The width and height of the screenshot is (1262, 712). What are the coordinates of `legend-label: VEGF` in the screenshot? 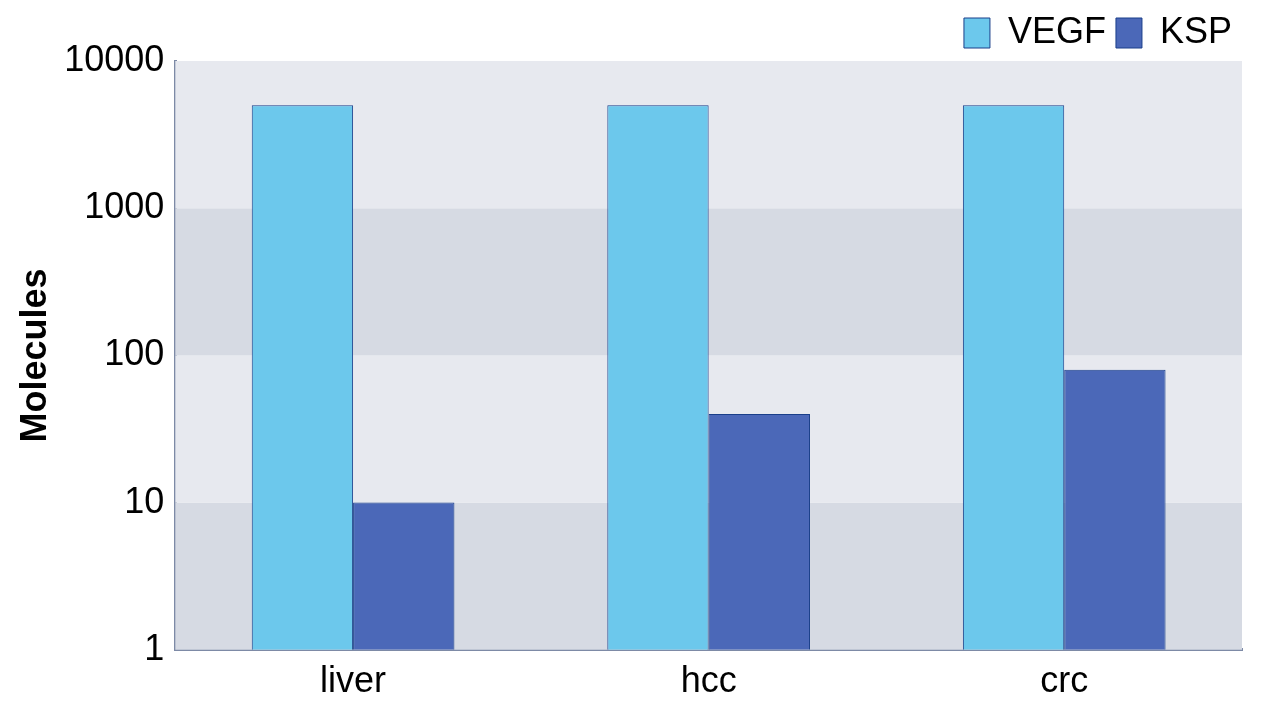 It's located at (1056, 30).